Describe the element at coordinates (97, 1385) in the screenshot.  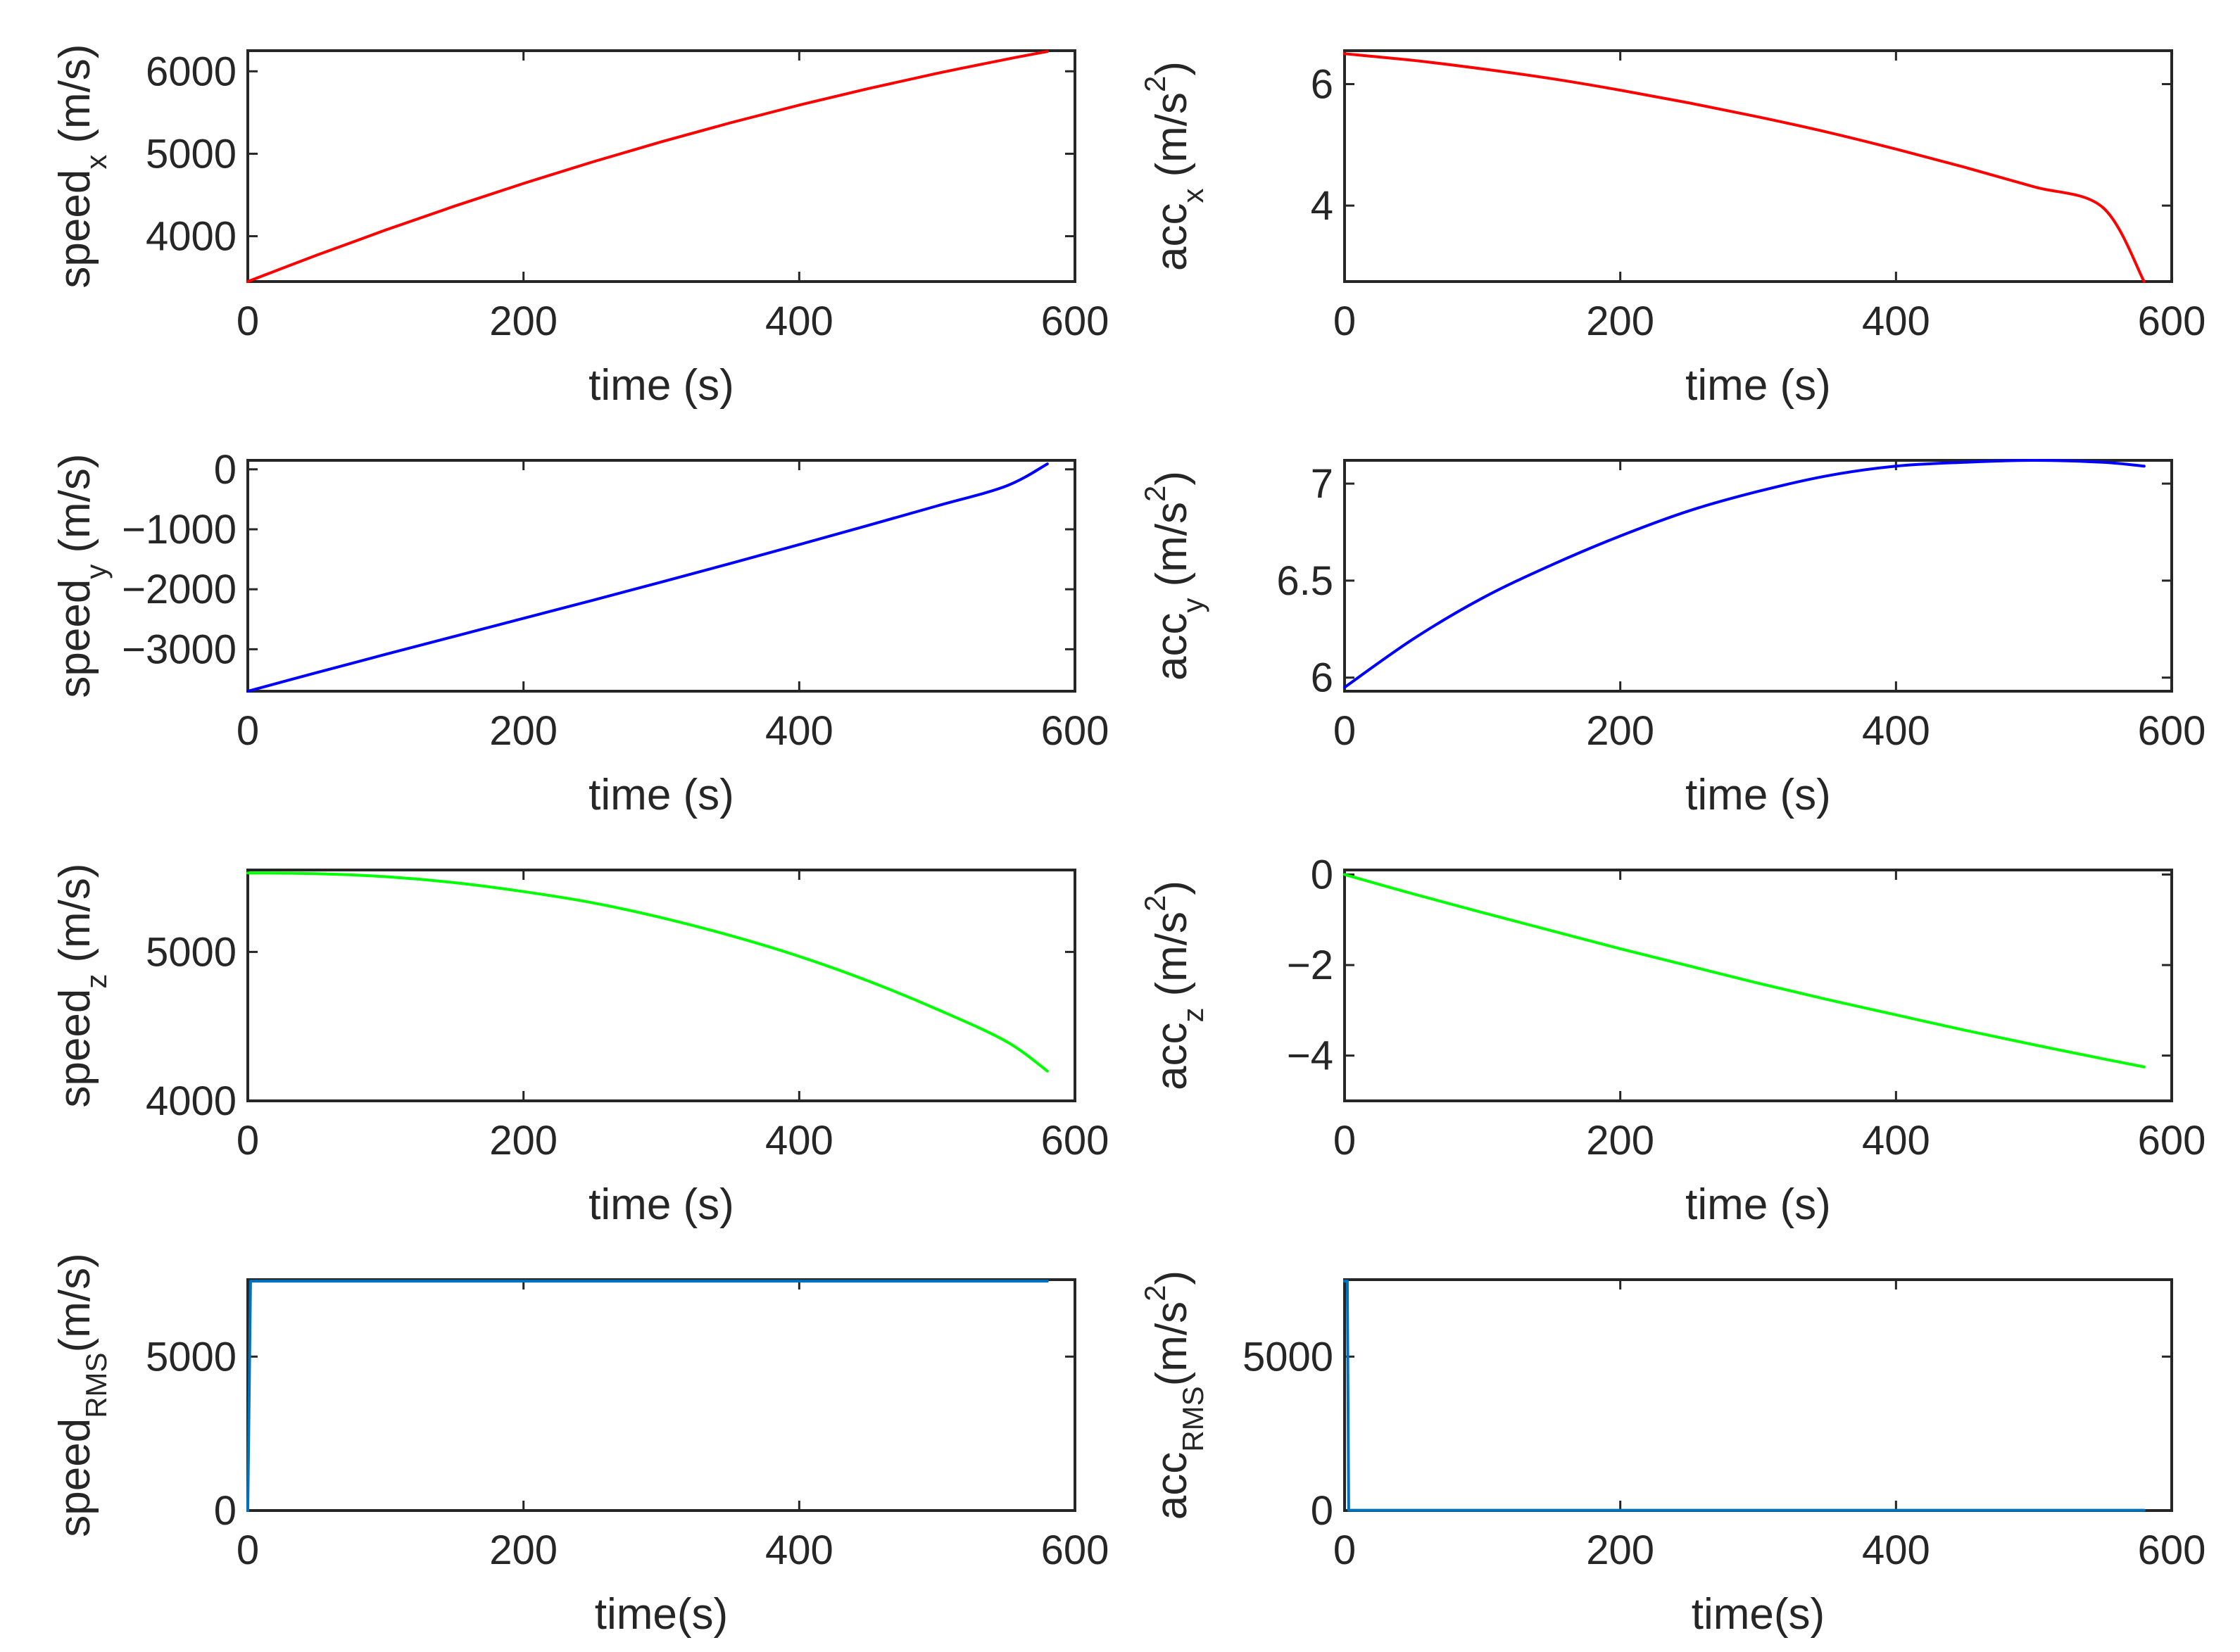
I see `speed-rms-ylabel-sub: RMS` at that location.